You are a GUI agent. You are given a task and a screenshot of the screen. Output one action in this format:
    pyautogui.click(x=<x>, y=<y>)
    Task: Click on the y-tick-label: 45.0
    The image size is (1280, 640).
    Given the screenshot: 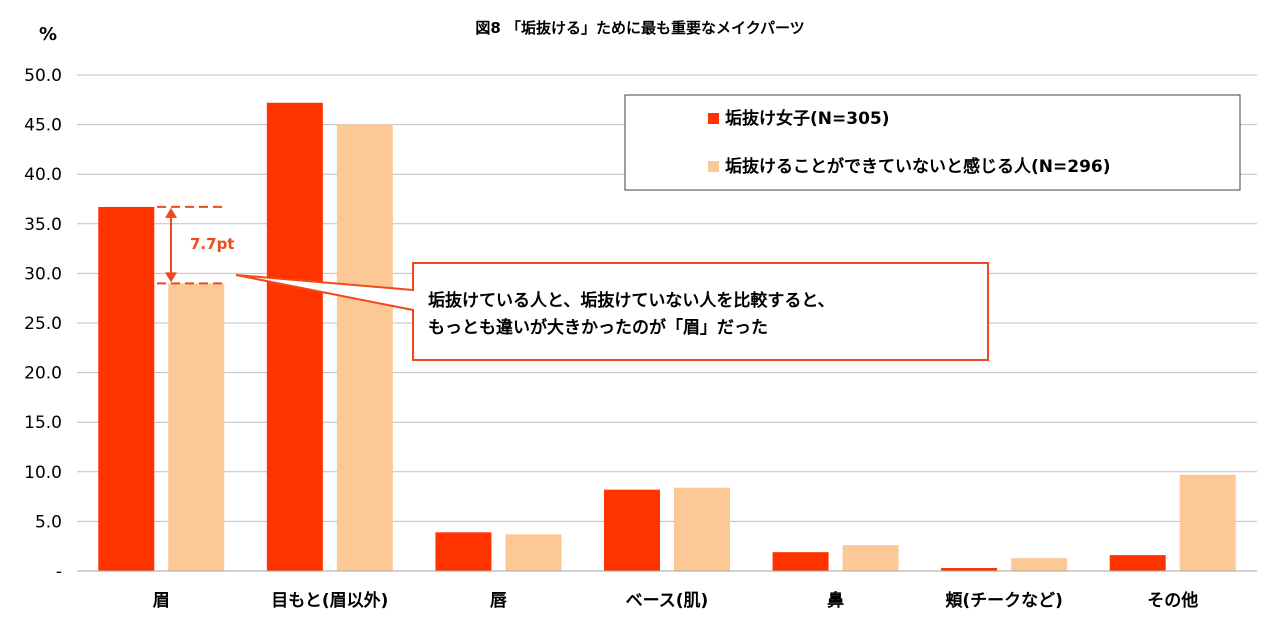 What is the action you would take?
    pyautogui.click(x=43, y=126)
    